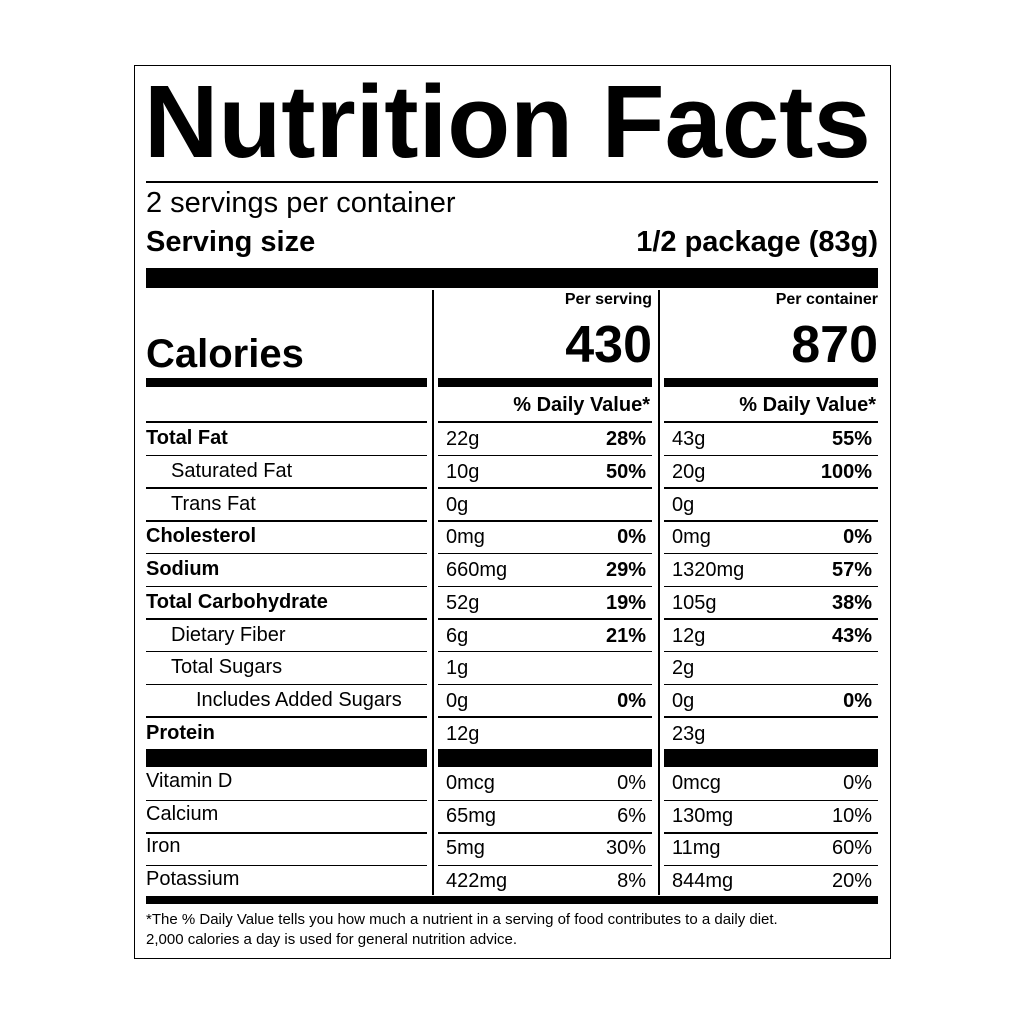  Describe the element at coordinates (463, 472) in the screenshot. I see `amount: 10g` at that location.